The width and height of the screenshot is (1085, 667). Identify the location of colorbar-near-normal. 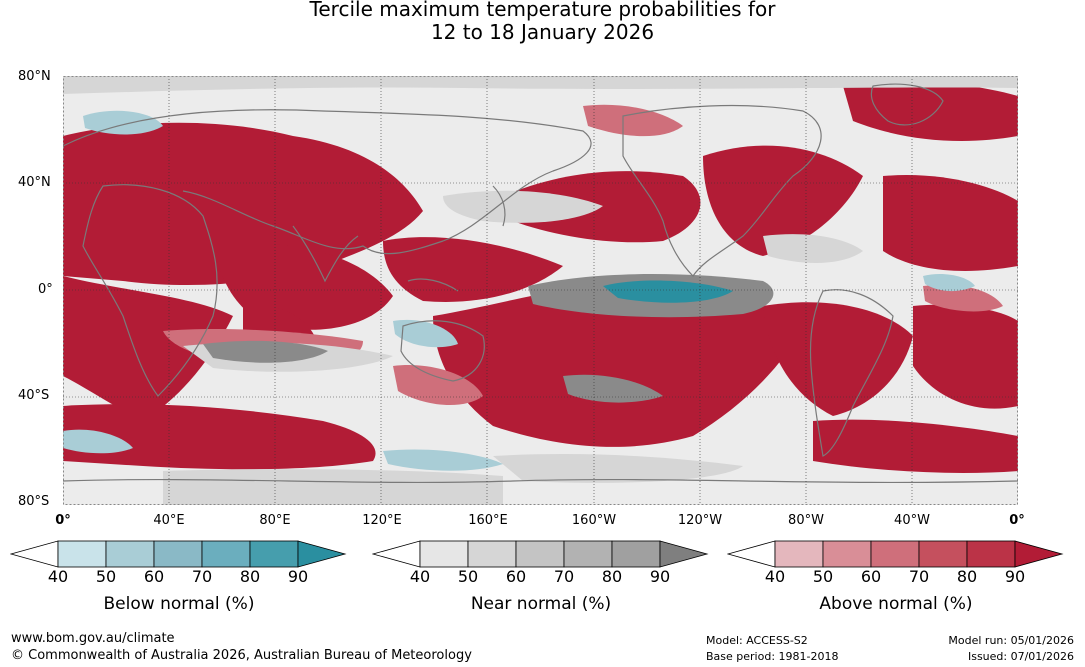
(540, 554).